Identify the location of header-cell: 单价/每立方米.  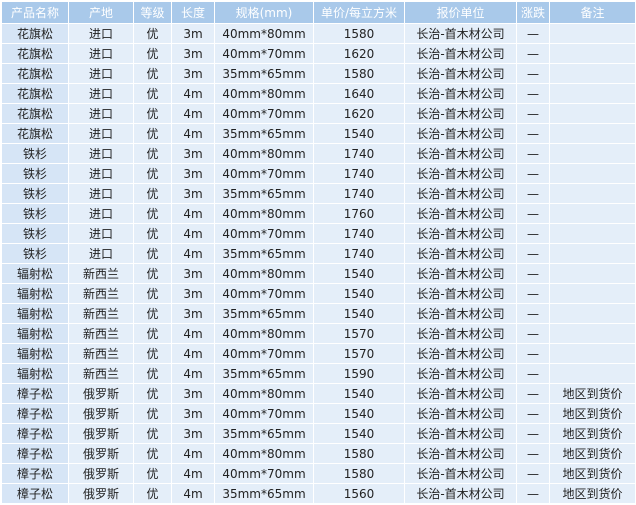
(359, 12).